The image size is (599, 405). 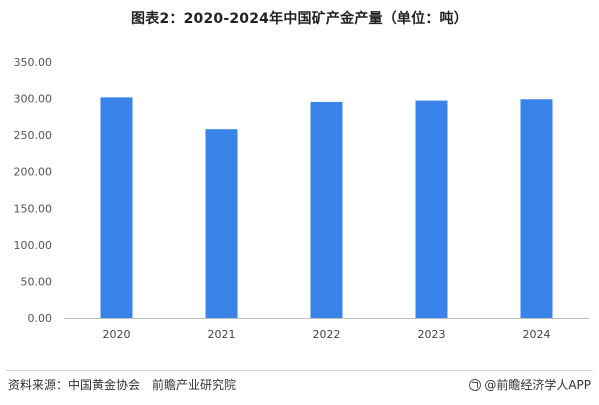 I want to click on y-tick-label: 150.00, so click(x=33, y=208).